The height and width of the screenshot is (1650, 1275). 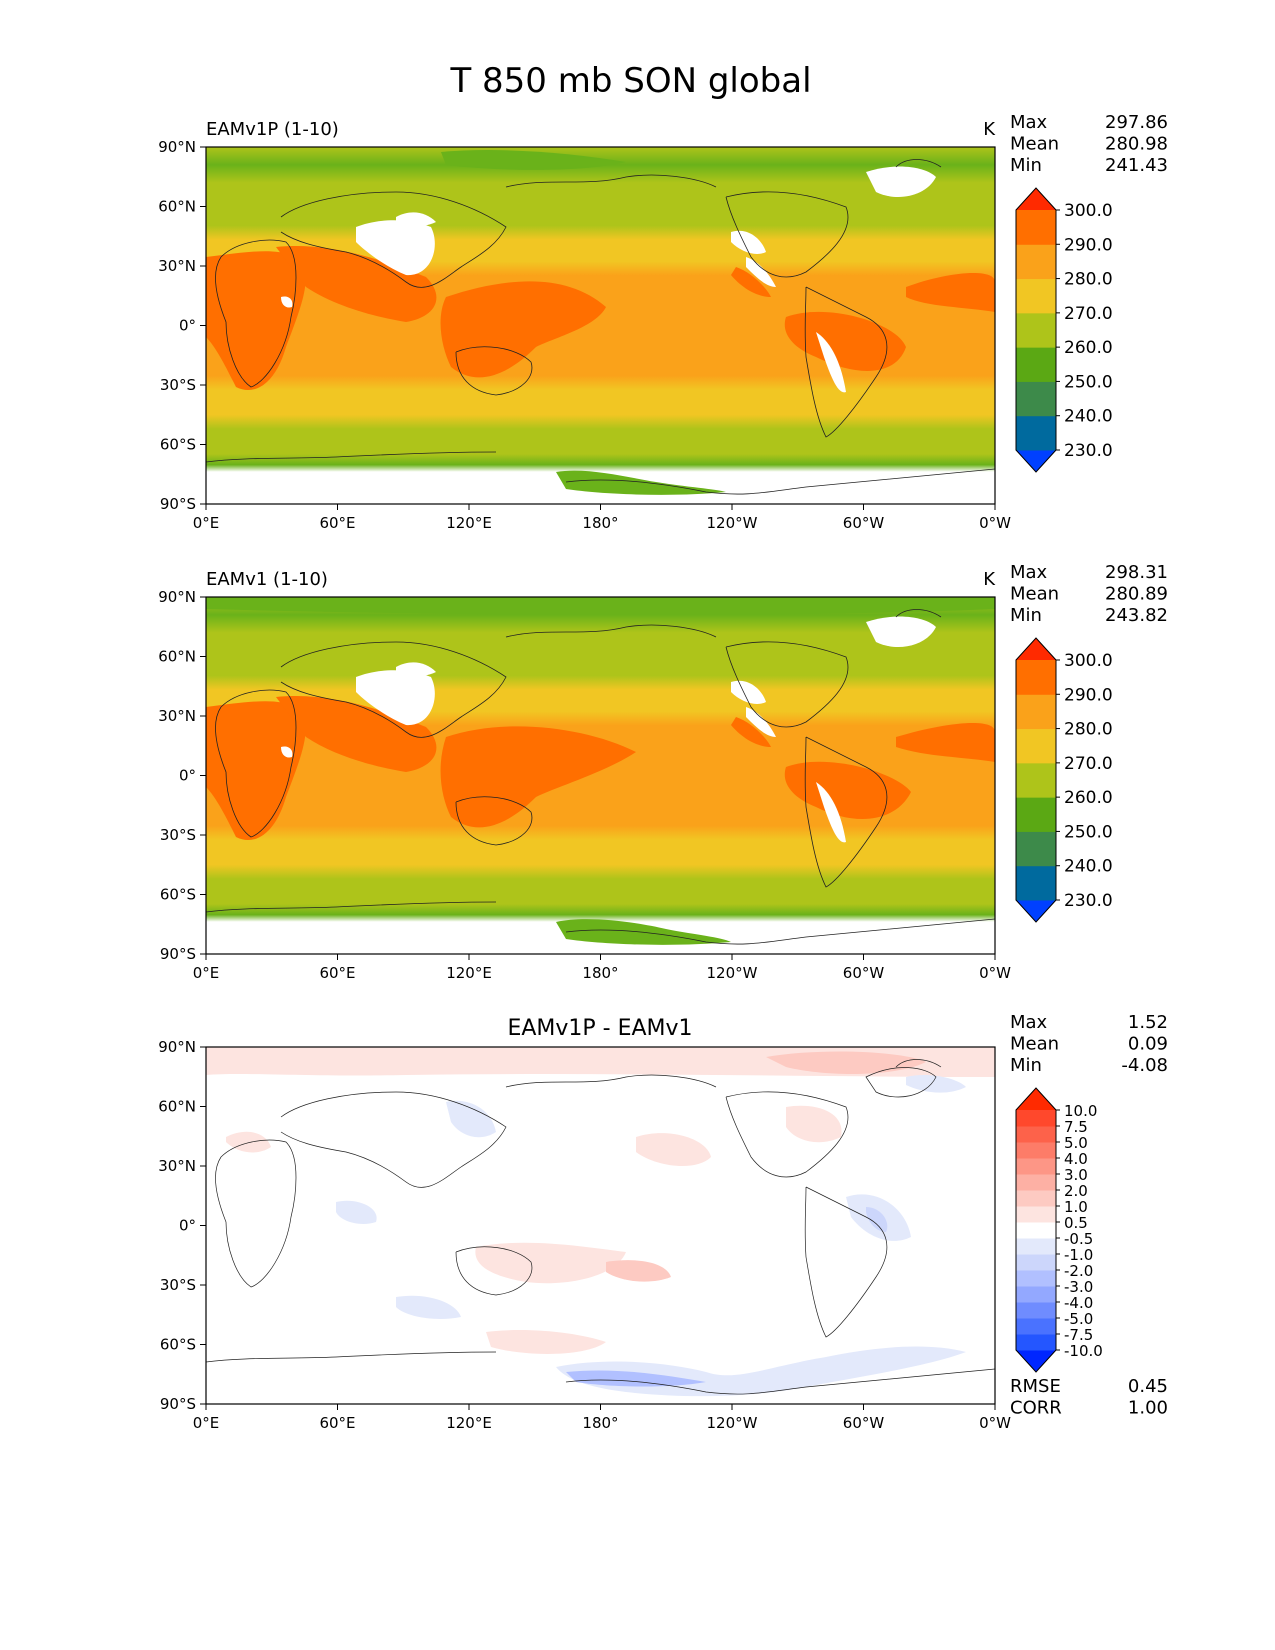 I want to click on y-tick-label: 90°S, so click(x=178, y=954).